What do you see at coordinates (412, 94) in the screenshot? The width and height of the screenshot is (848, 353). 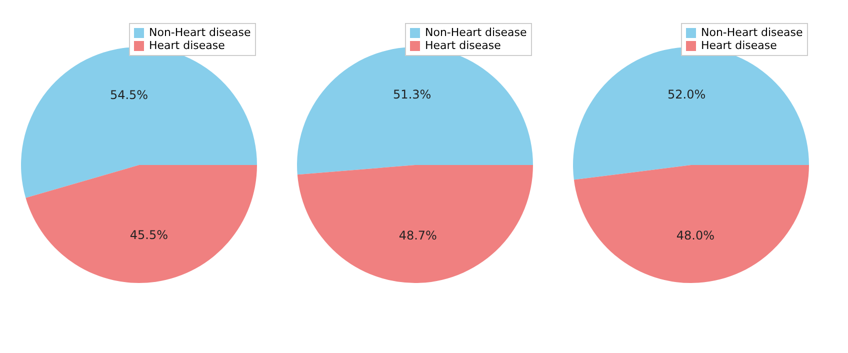 I see `data-label: 51.3%` at bounding box center [412, 94].